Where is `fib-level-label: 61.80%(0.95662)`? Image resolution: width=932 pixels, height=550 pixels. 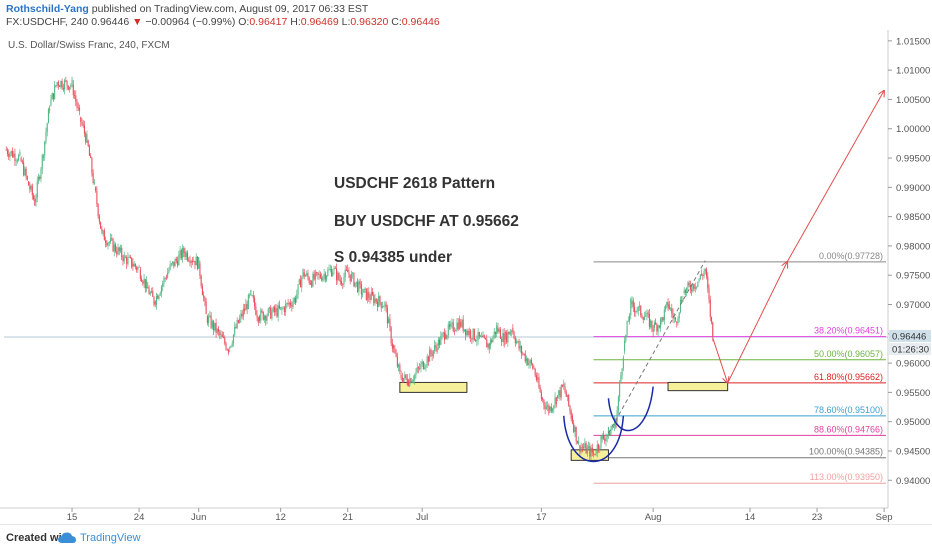
fib-level-label: 61.80%(0.95662) is located at coordinates (848, 377).